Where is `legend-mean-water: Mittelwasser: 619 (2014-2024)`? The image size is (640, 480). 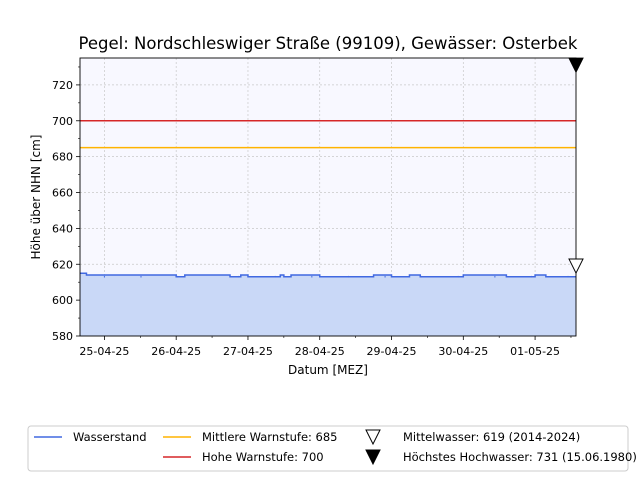
legend-mean-water: Mittelwasser: 619 (2014-2024) is located at coordinates (472, 437).